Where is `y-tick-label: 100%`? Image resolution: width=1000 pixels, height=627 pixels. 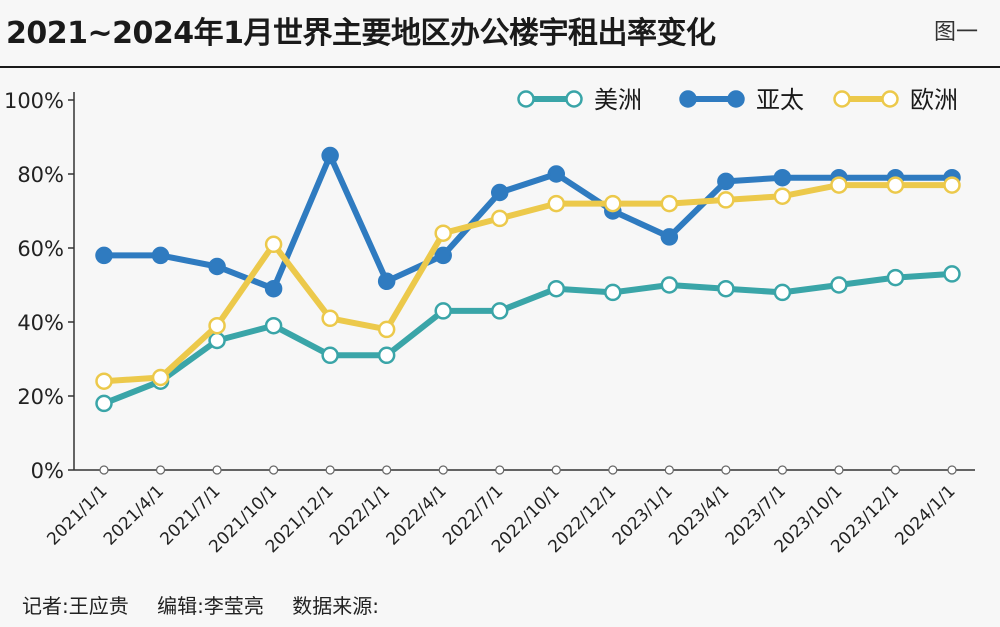 y-tick-label: 100% is located at coordinates (34, 101).